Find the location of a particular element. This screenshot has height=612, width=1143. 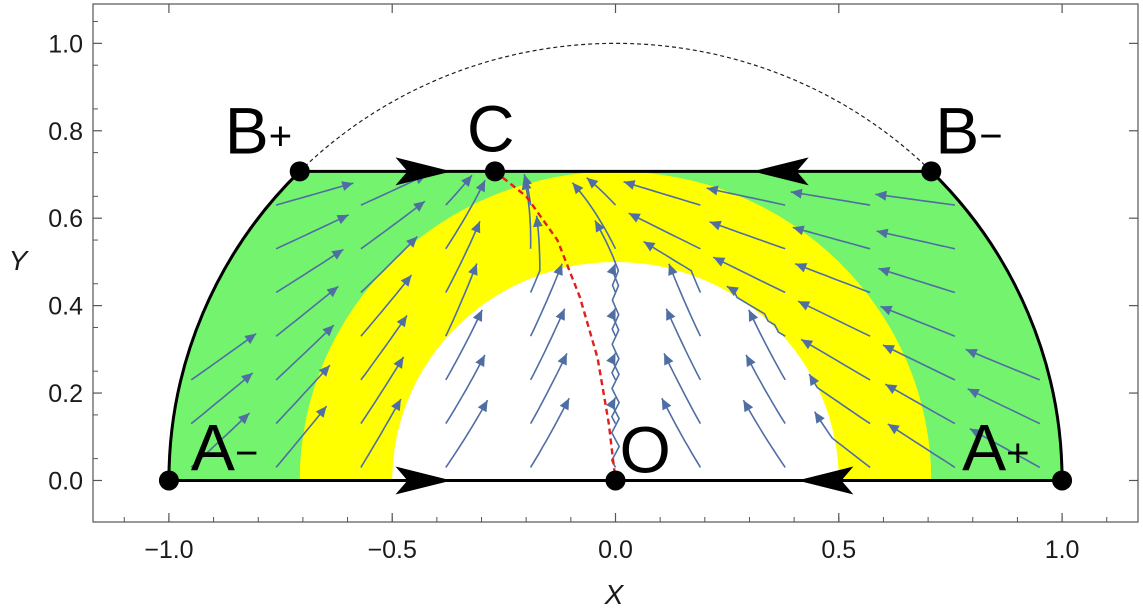

critical-point-B+ is located at coordinates (299, 171).